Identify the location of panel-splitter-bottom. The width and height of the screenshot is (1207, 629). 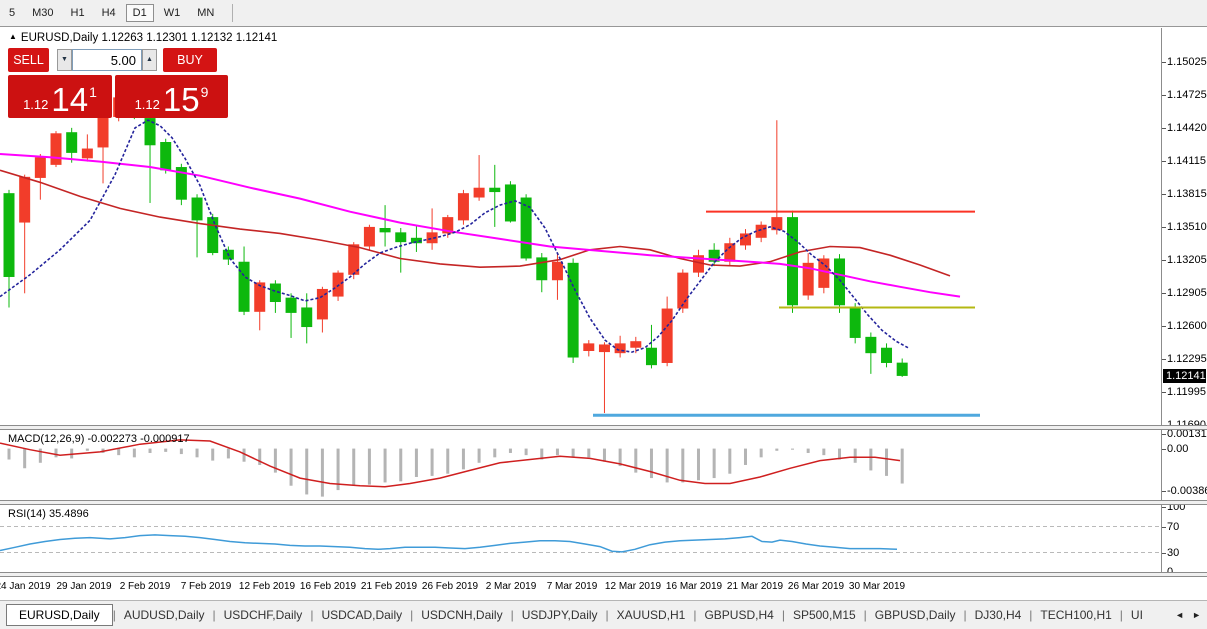
(603, 574).